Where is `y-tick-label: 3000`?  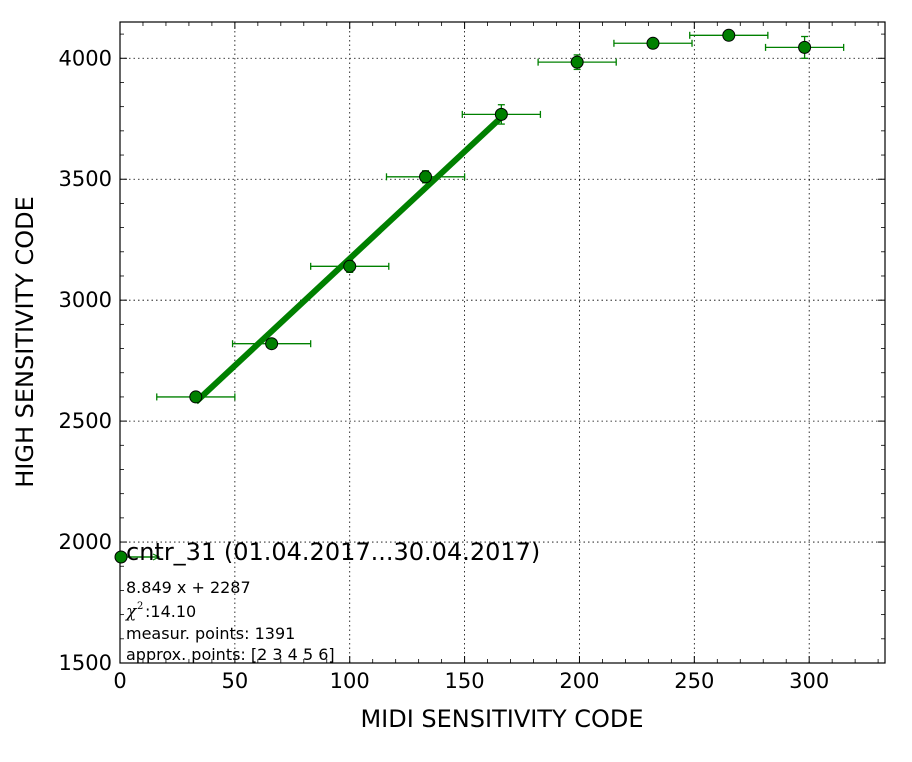
y-tick-label: 3000 is located at coordinates (85, 300).